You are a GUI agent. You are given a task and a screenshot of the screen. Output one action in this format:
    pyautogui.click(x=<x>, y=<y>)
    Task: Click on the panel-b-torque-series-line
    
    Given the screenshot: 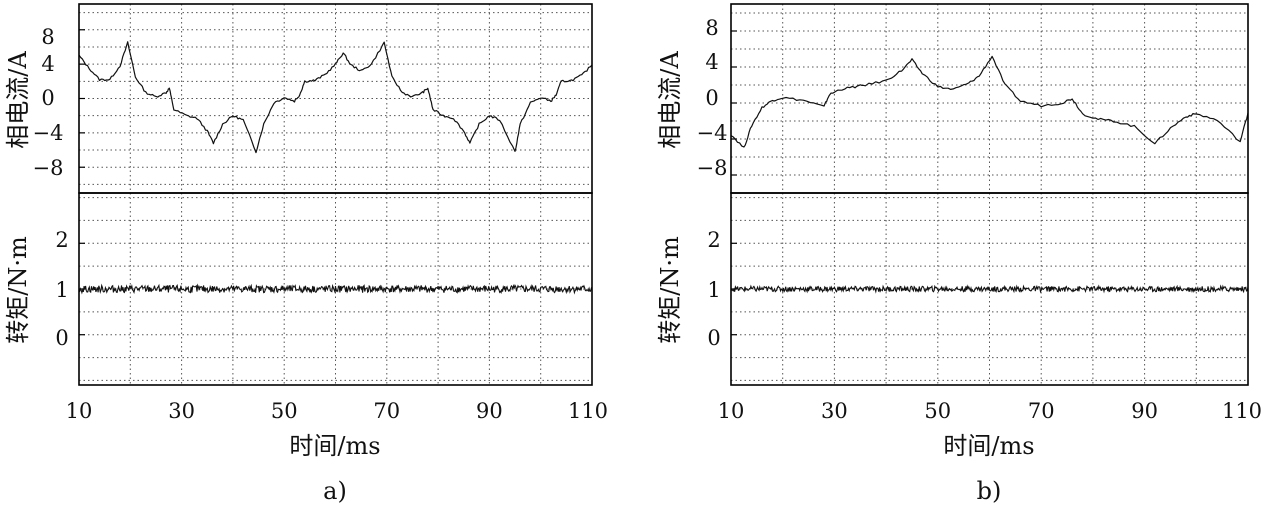 What is the action you would take?
    pyautogui.click(x=989, y=289)
    